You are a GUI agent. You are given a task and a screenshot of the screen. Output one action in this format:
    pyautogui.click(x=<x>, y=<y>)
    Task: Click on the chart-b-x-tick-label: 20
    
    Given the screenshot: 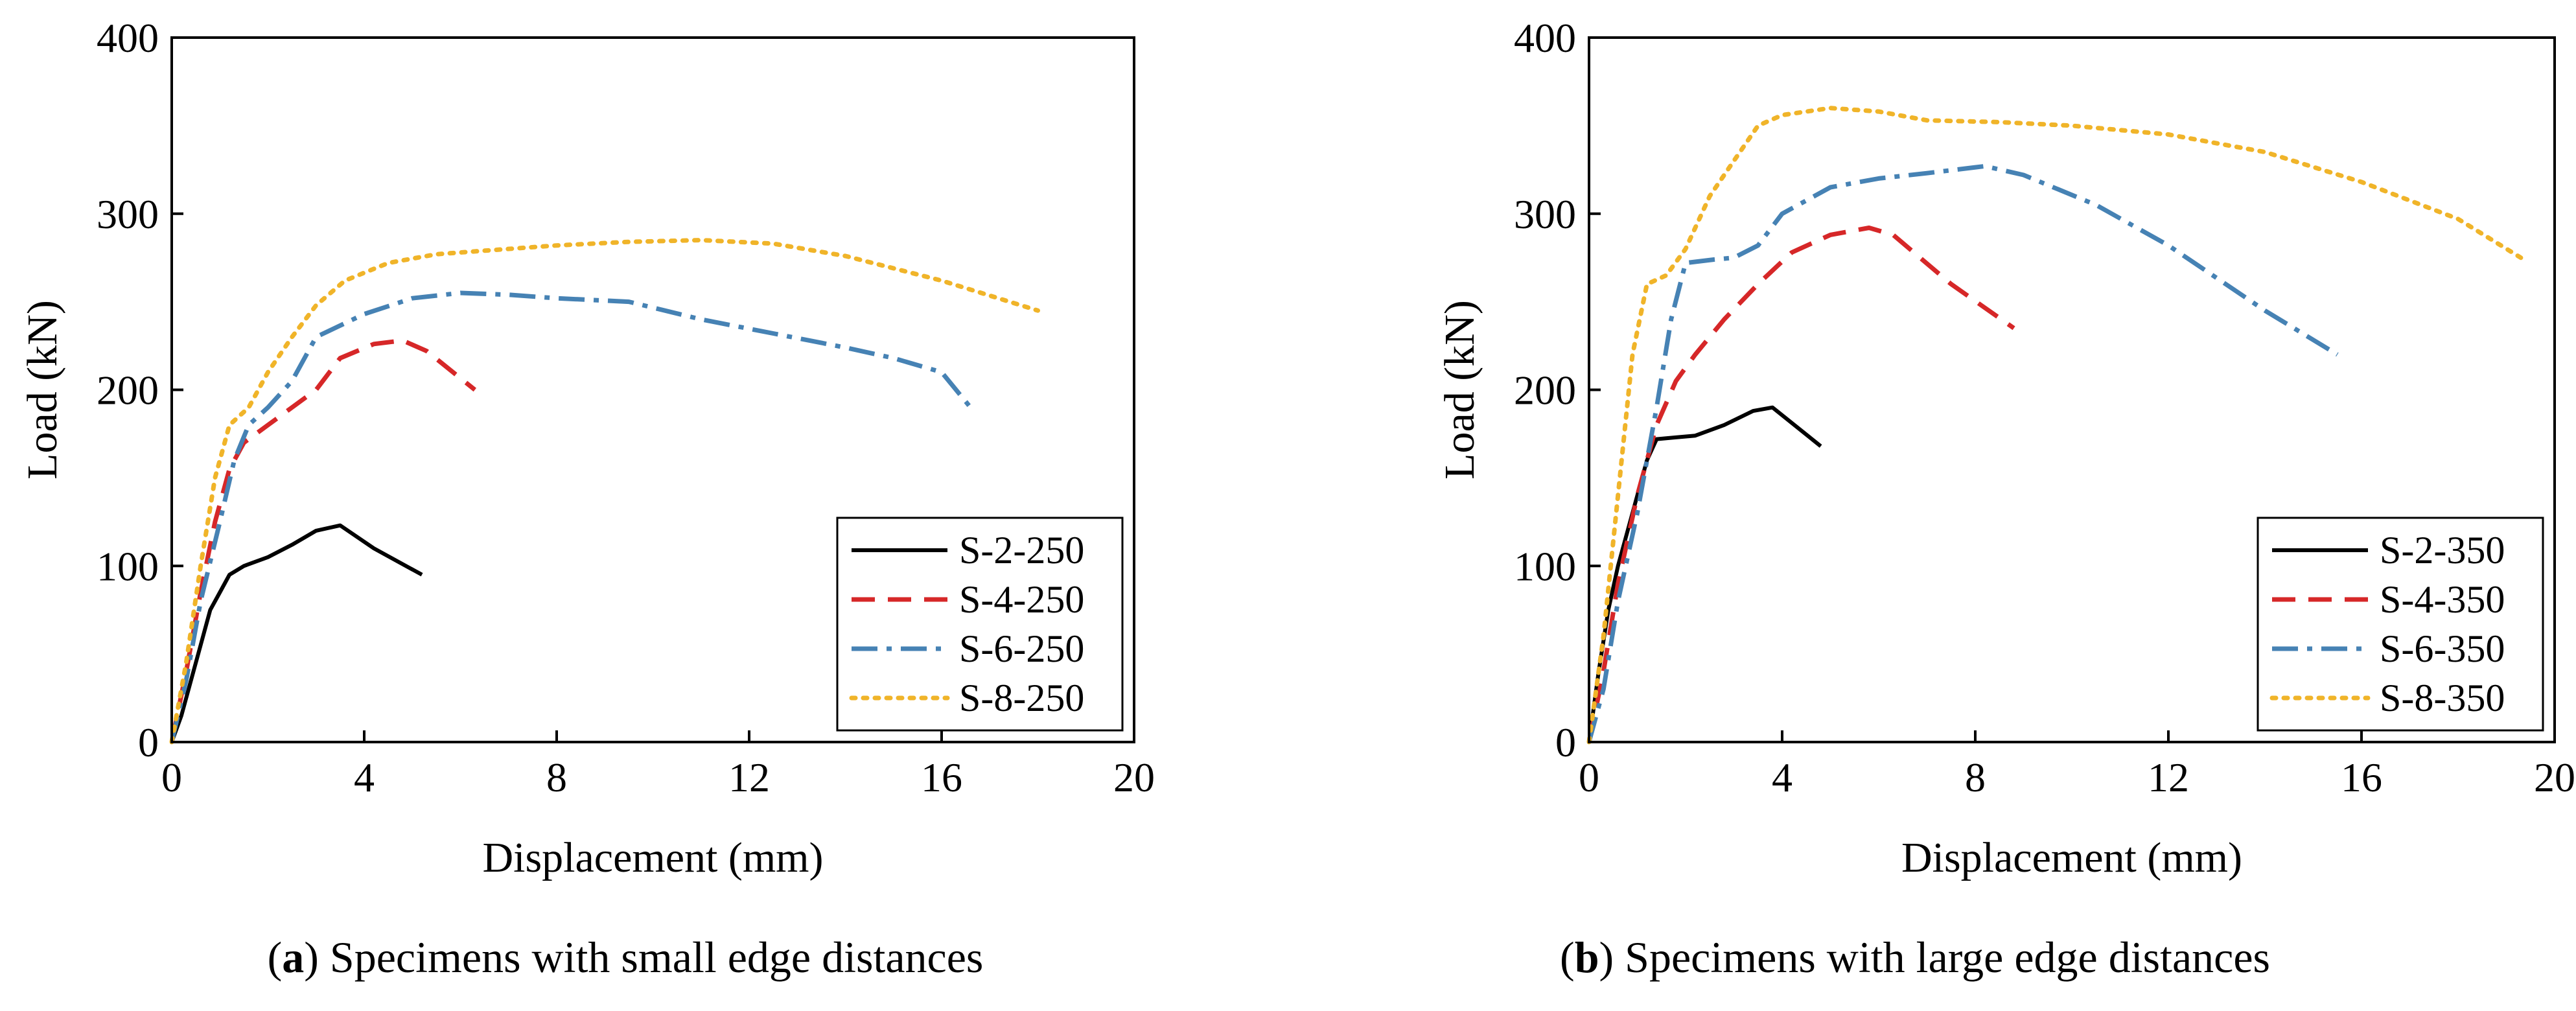 What is the action you would take?
    pyautogui.click(x=2554, y=777)
    